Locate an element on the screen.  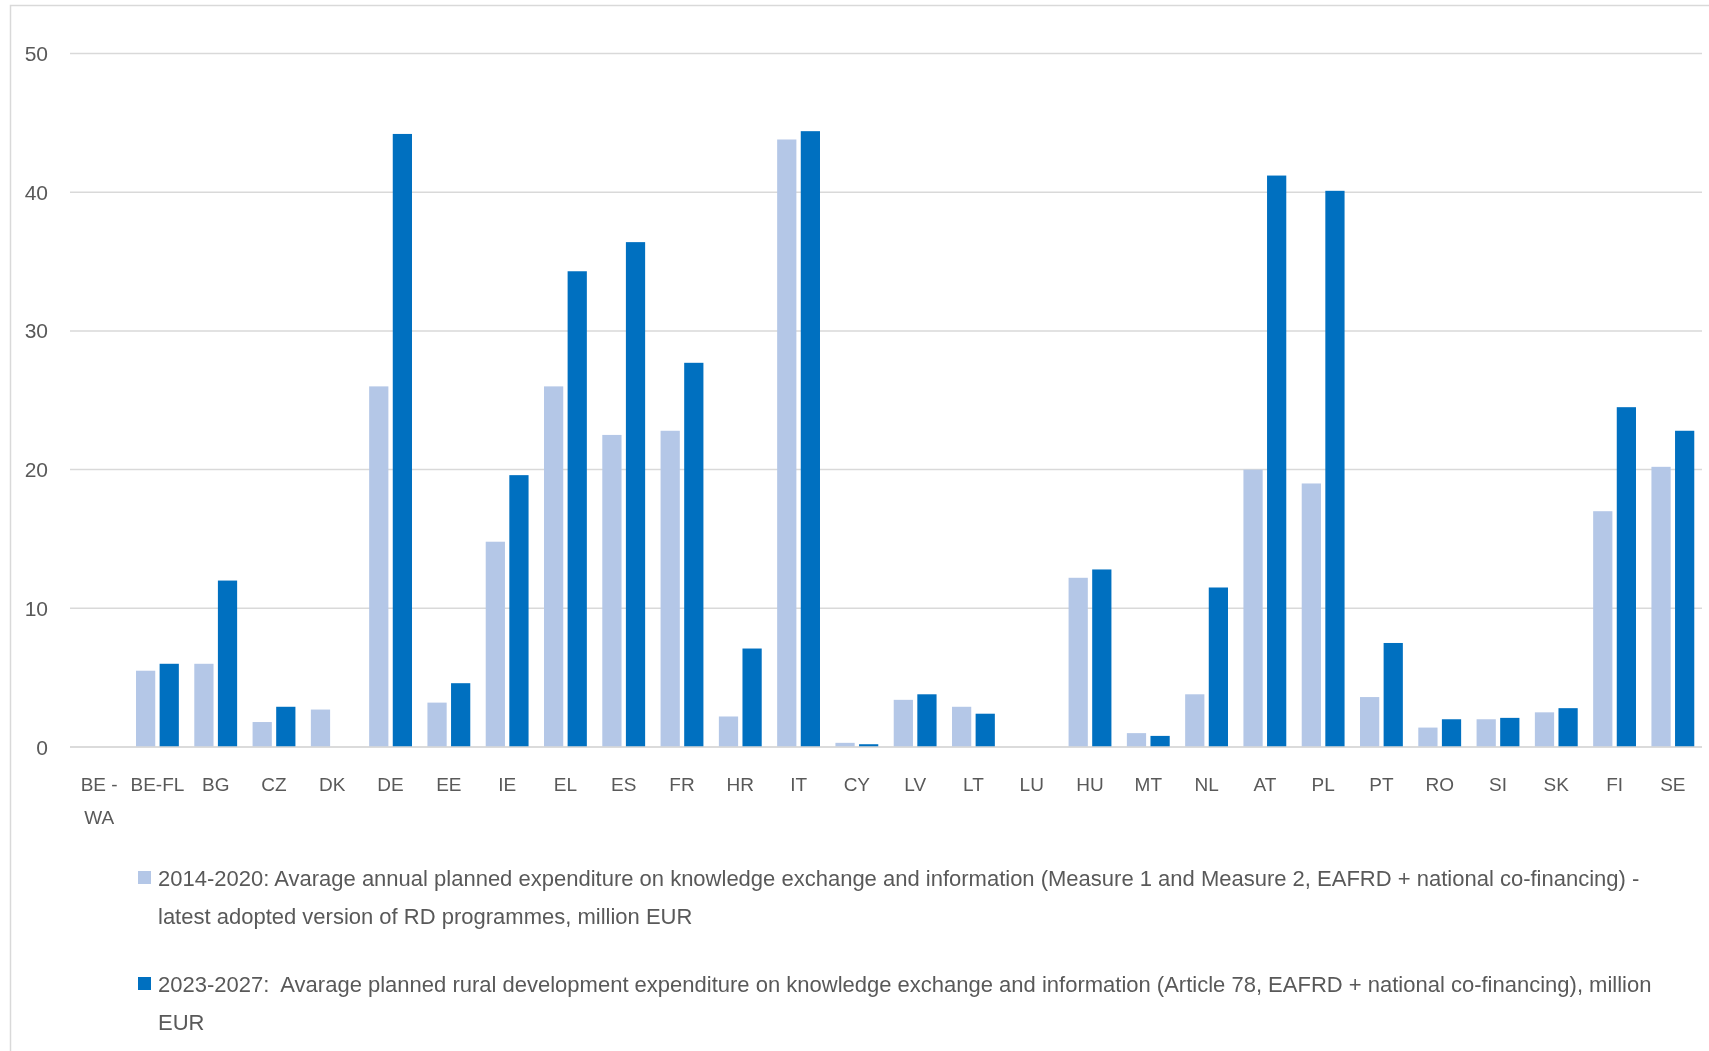
x-tick-label: ES is located at coordinates (624, 784).